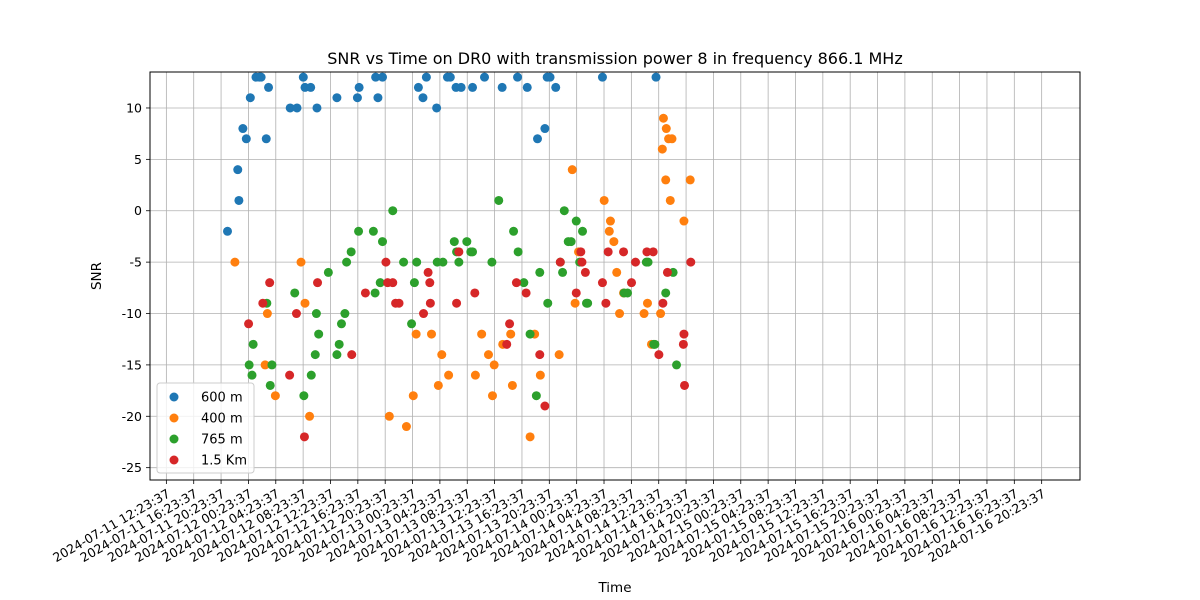 The height and width of the screenshot is (600, 1200). What do you see at coordinates (222, 398) in the screenshot?
I see `legend-label: 600 m` at bounding box center [222, 398].